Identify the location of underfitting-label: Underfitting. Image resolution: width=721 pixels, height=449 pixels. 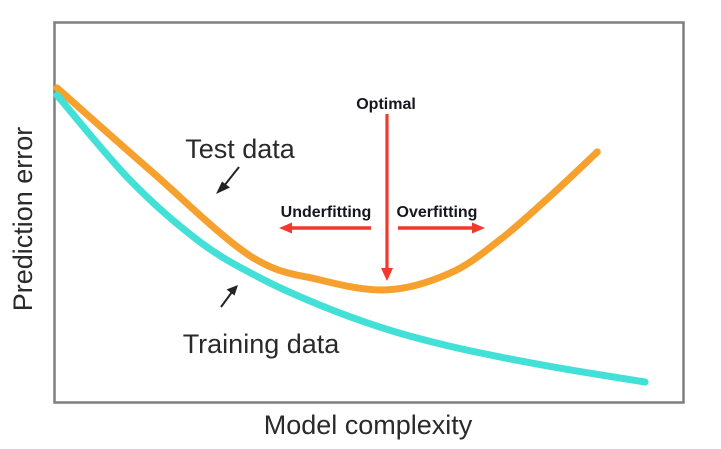
(326, 212).